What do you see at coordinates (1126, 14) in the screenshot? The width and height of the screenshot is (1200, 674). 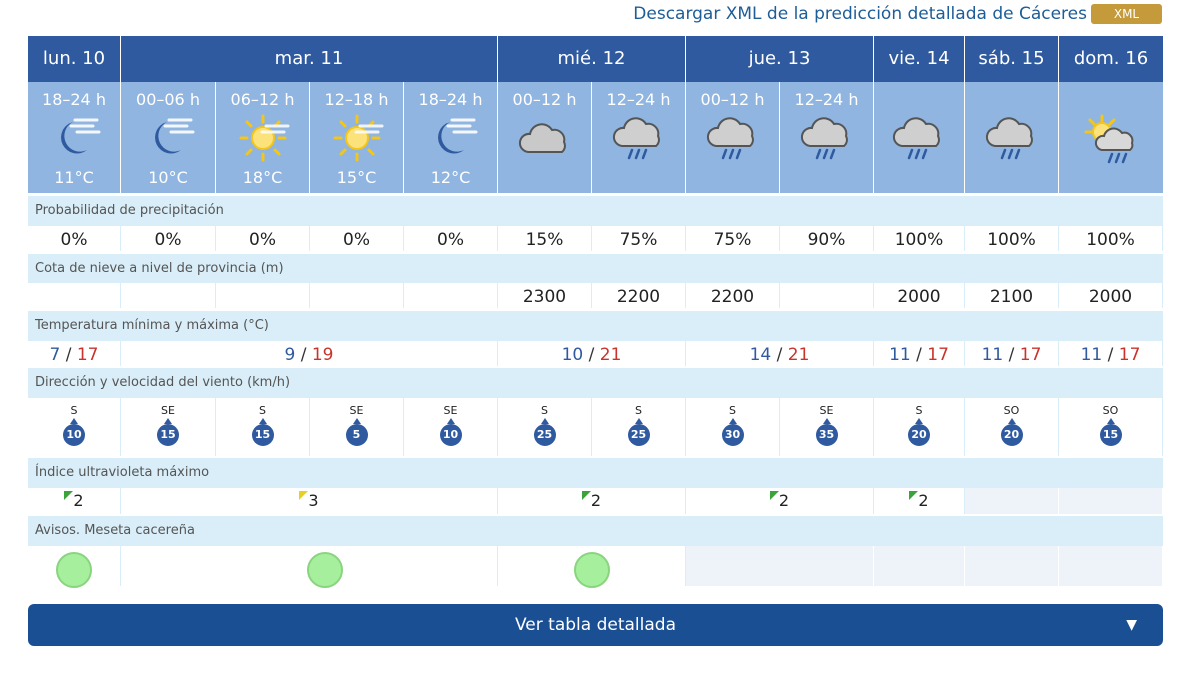 I see `xml-badge: XML` at bounding box center [1126, 14].